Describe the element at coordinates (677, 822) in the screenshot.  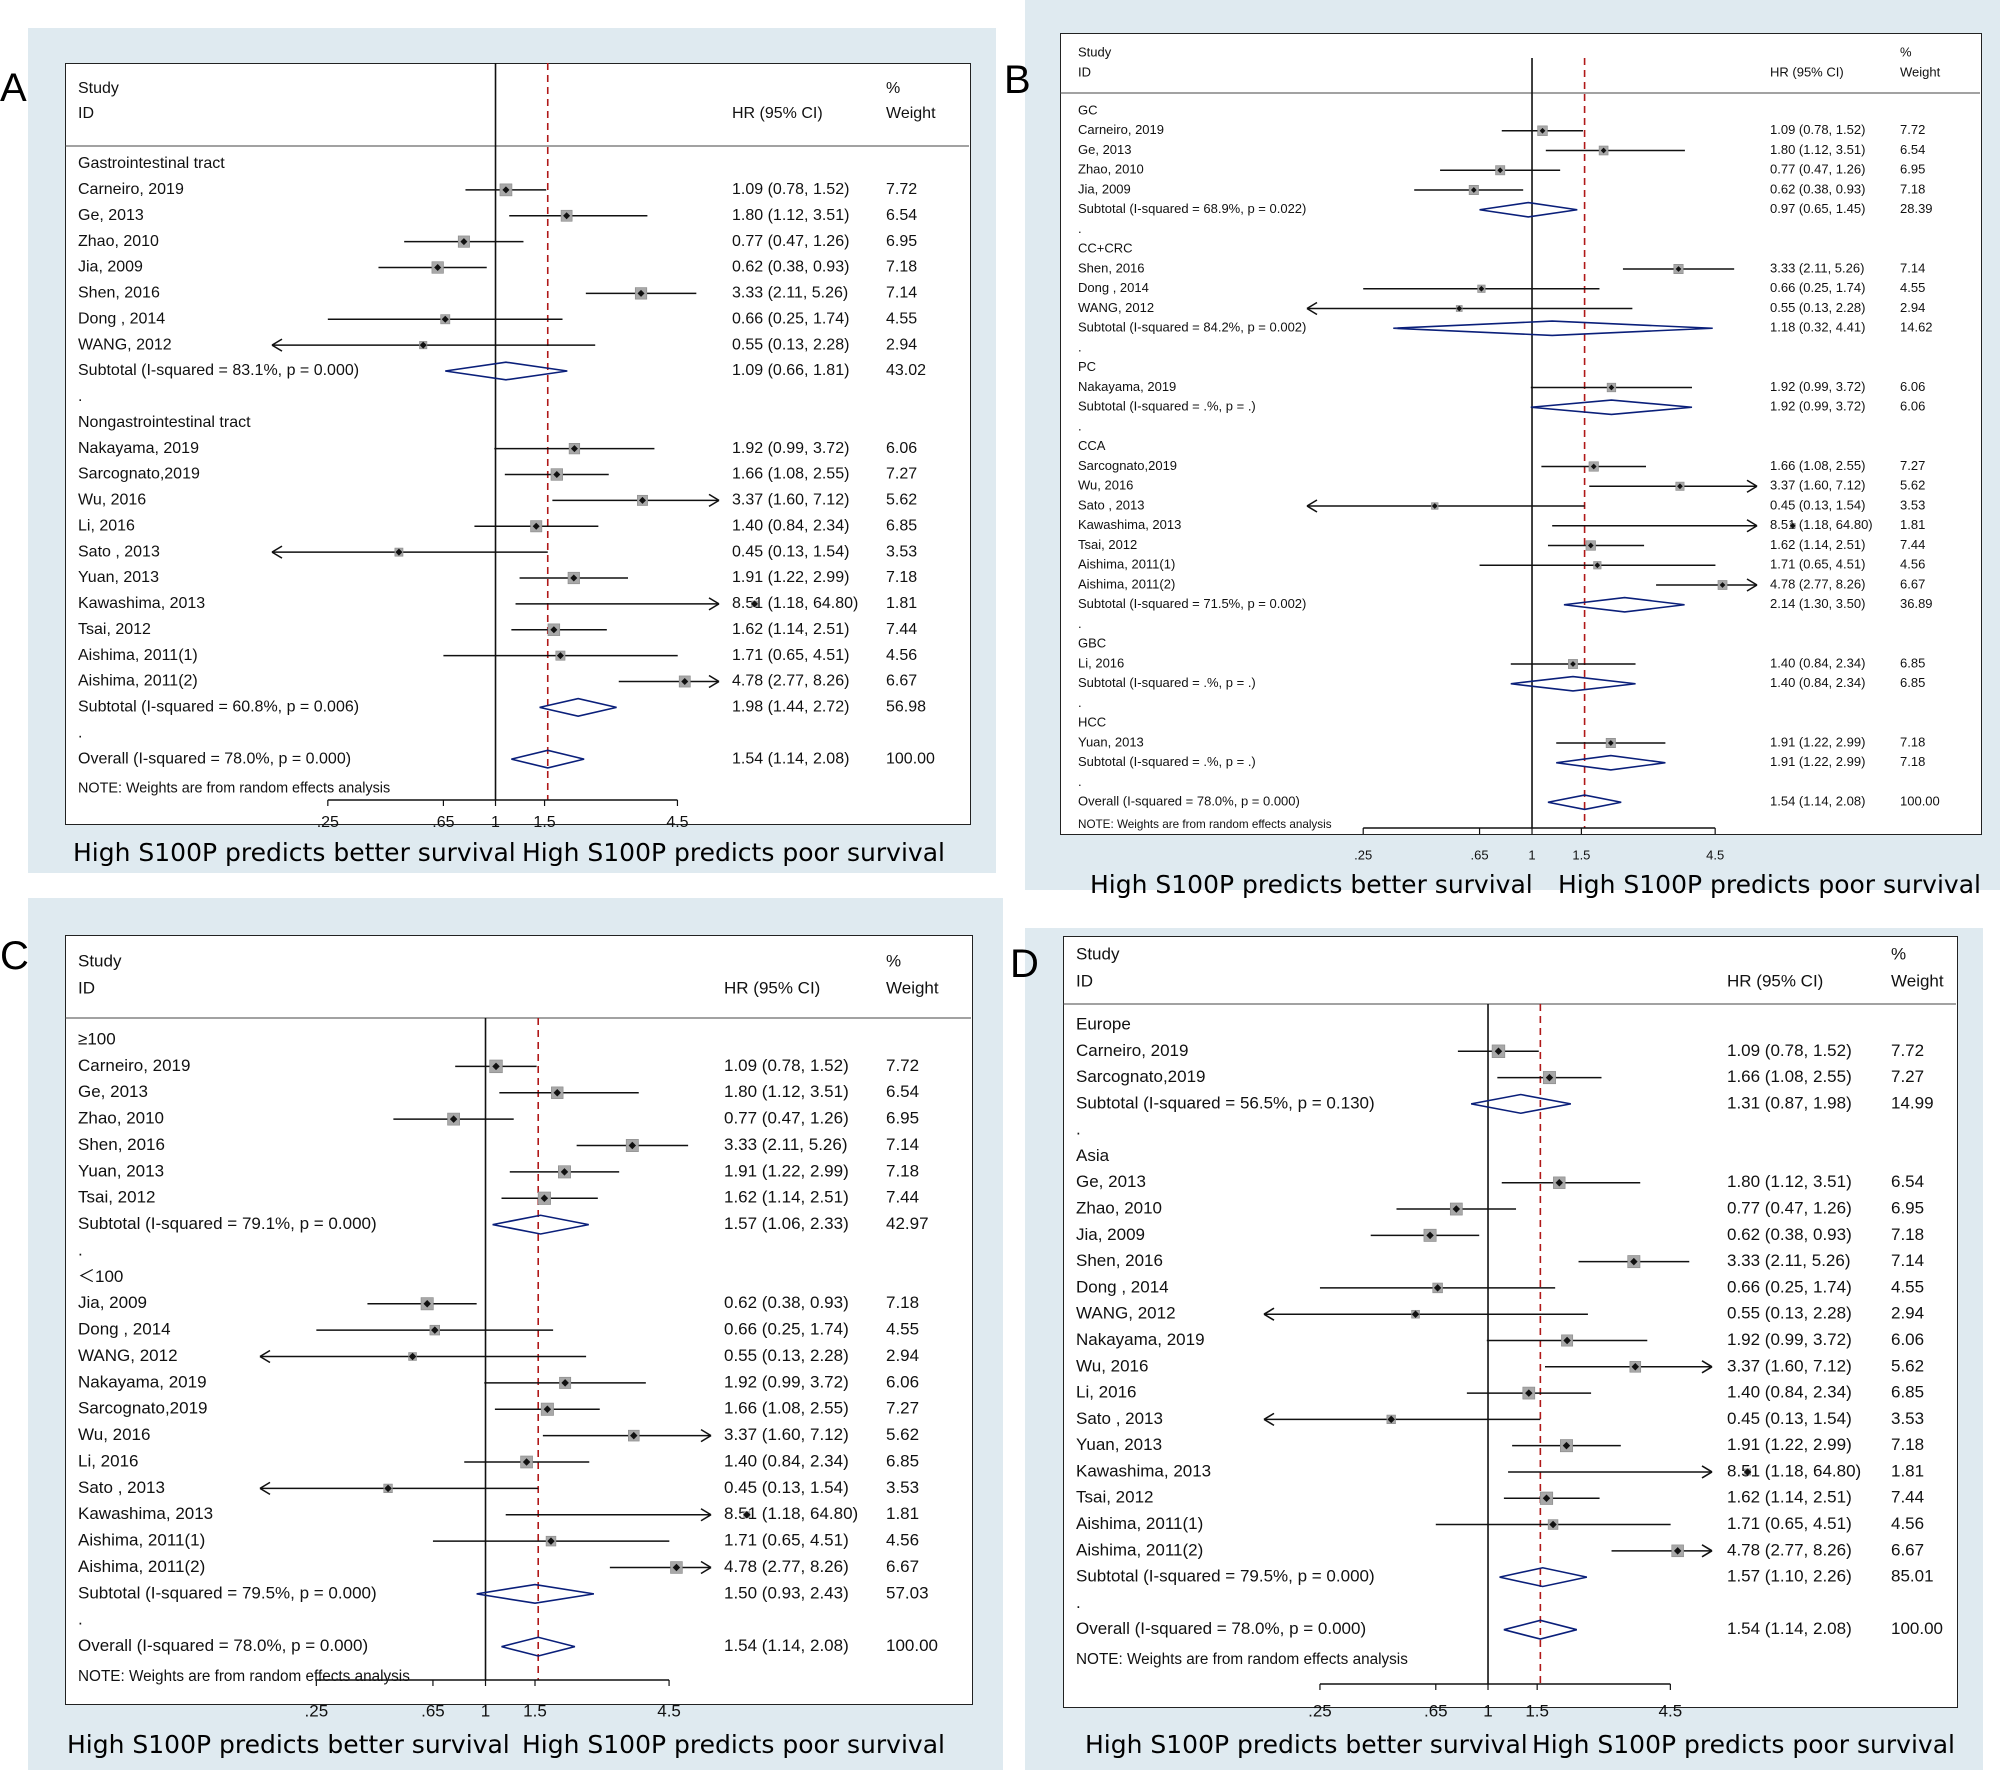
I see `pa-tick-label-4.5: 4.5` at that location.